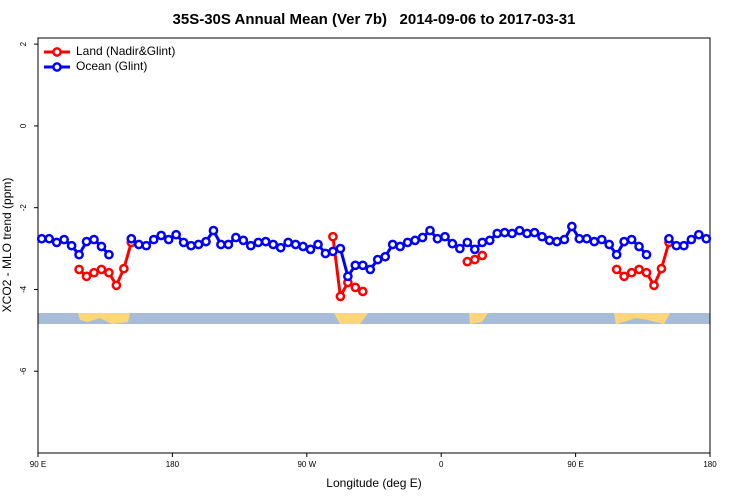  What do you see at coordinates (23, 371) in the screenshot?
I see `y-tick-label: -6` at bounding box center [23, 371].